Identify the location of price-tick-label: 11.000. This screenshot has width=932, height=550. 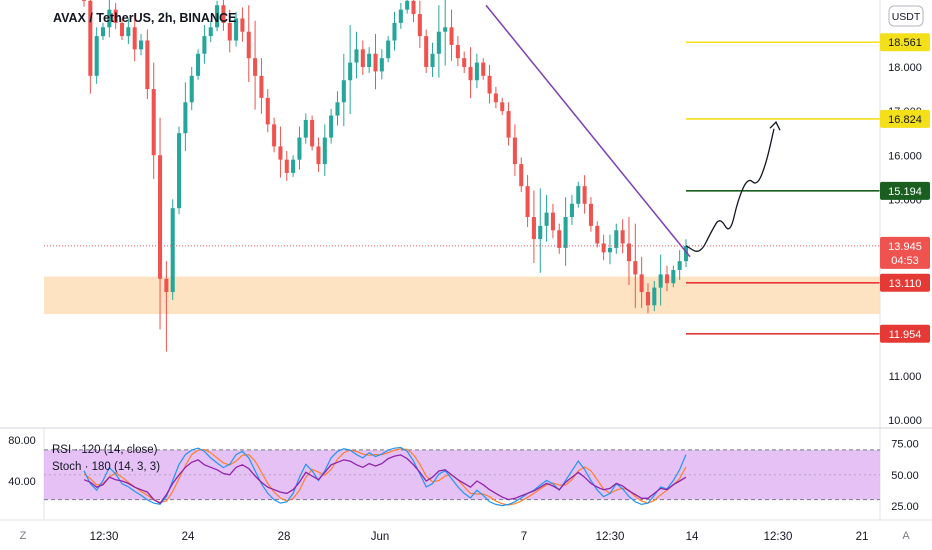
(905, 377).